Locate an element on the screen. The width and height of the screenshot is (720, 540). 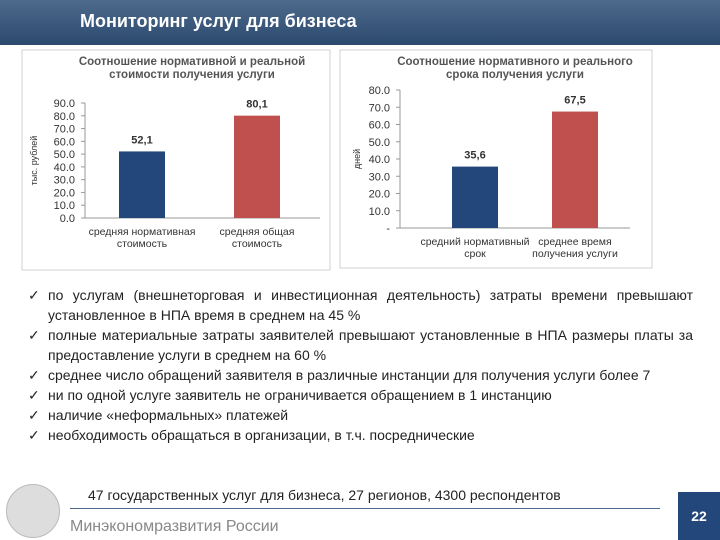
x-tick-label: среднее время получения услуги is located at coordinates (575, 248).